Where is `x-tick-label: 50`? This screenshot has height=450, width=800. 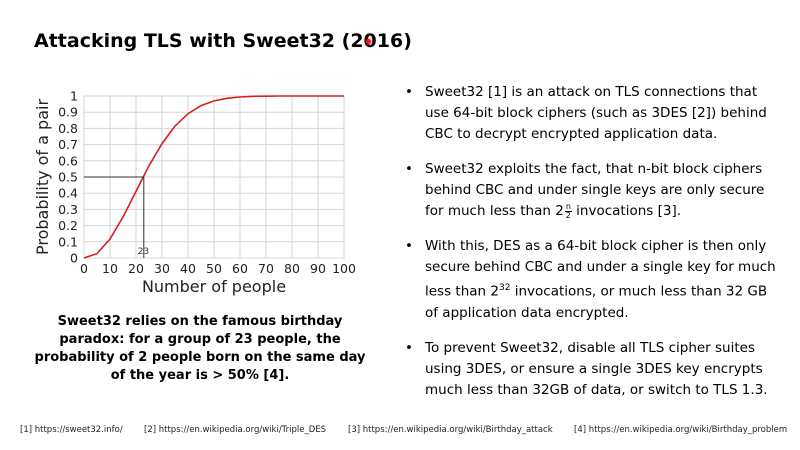
x-tick-label: 50 is located at coordinates (214, 268).